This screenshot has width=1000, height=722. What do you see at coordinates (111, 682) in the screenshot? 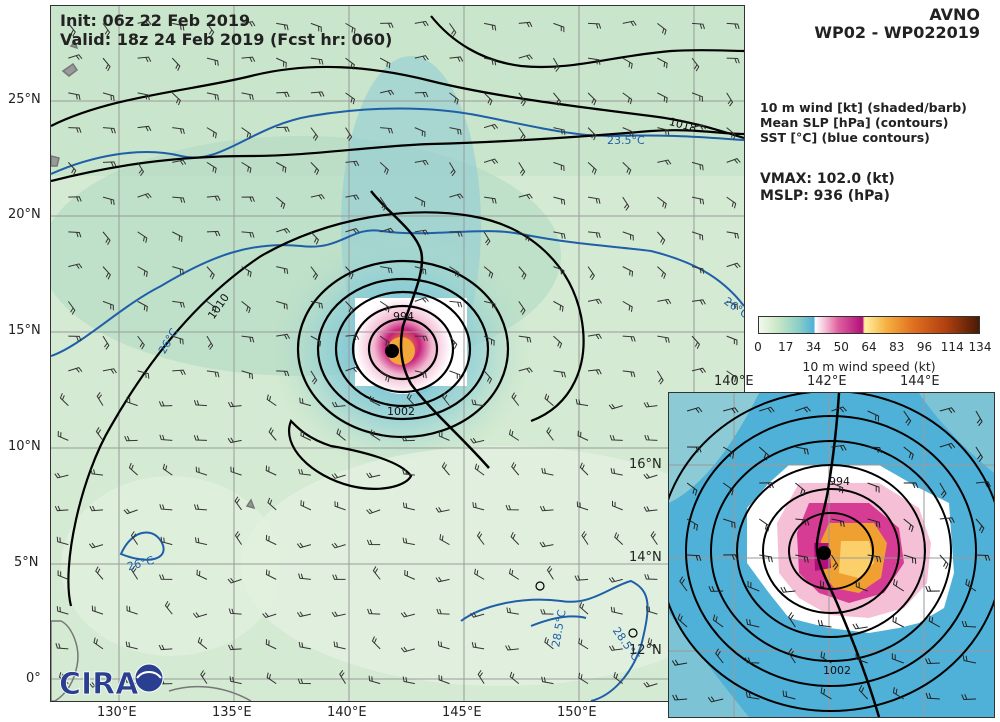
I see `cira-logo: CIRA` at bounding box center [111, 682].